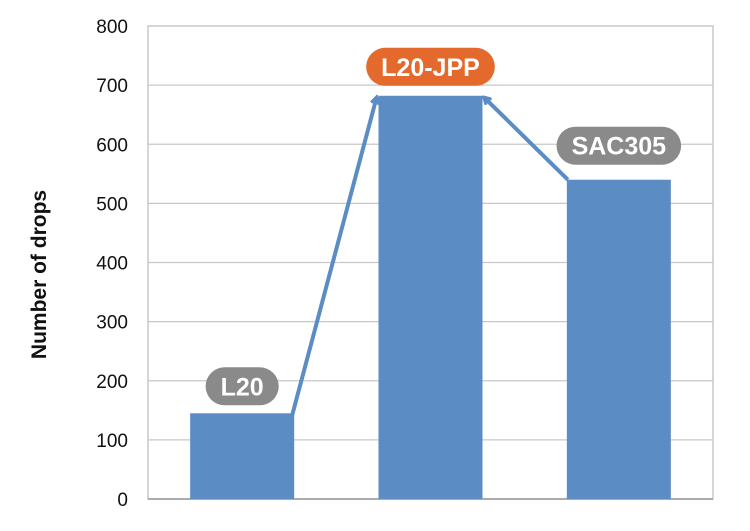  What do you see at coordinates (112, 204) in the screenshot?
I see `y-tick-label: 500` at bounding box center [112, 204].